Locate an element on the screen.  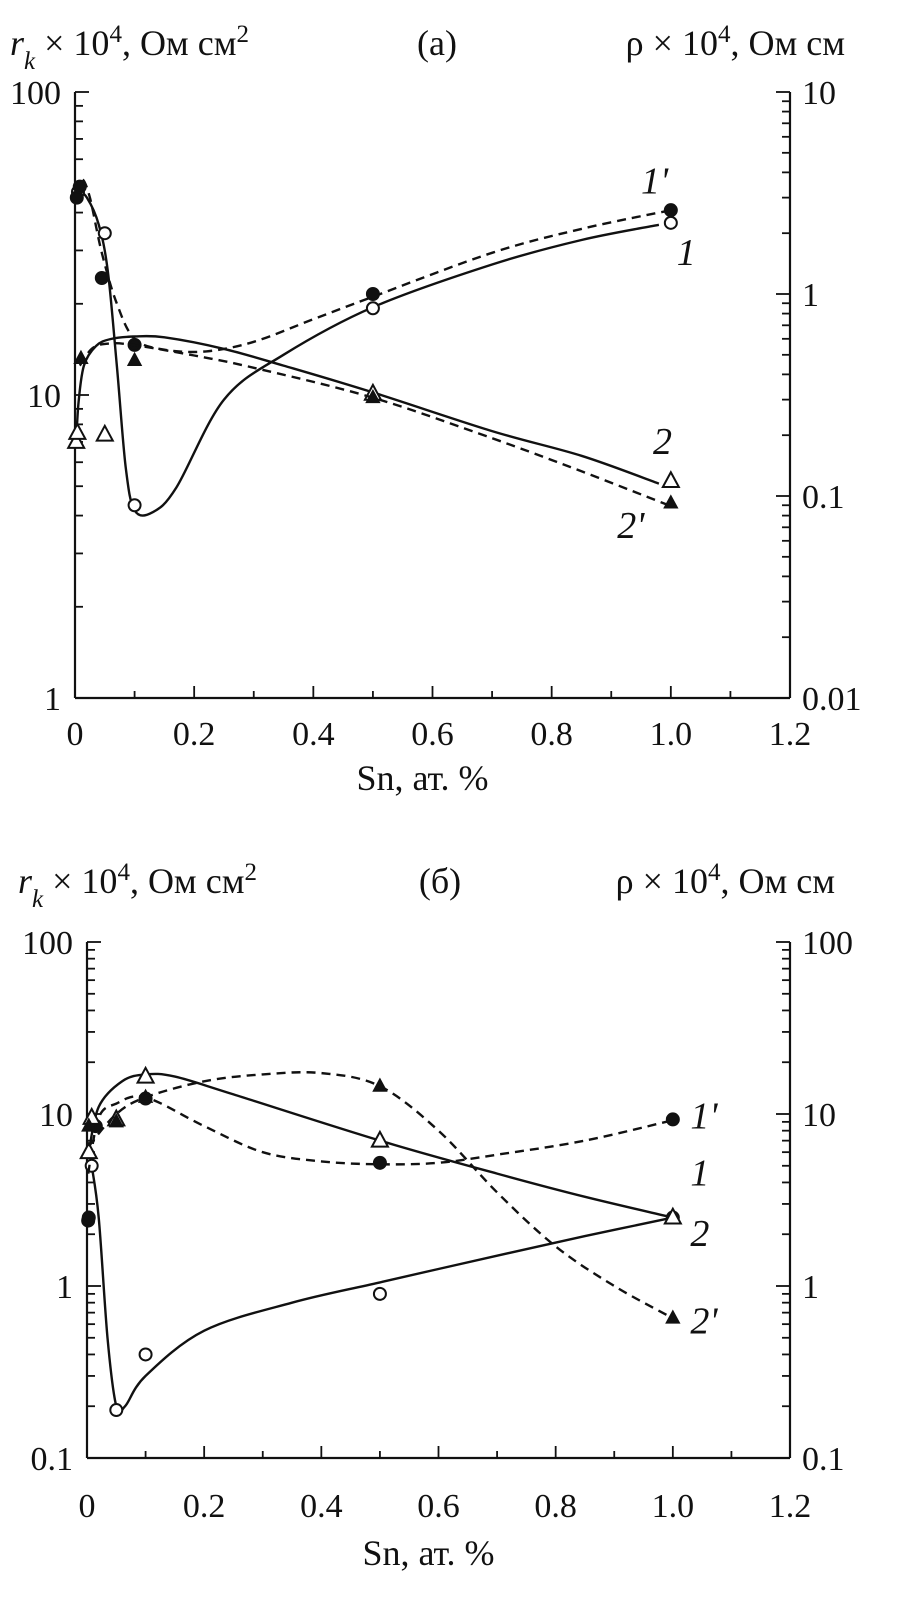
right-y-tick-label: 100 is located at coordinates (827, 943).